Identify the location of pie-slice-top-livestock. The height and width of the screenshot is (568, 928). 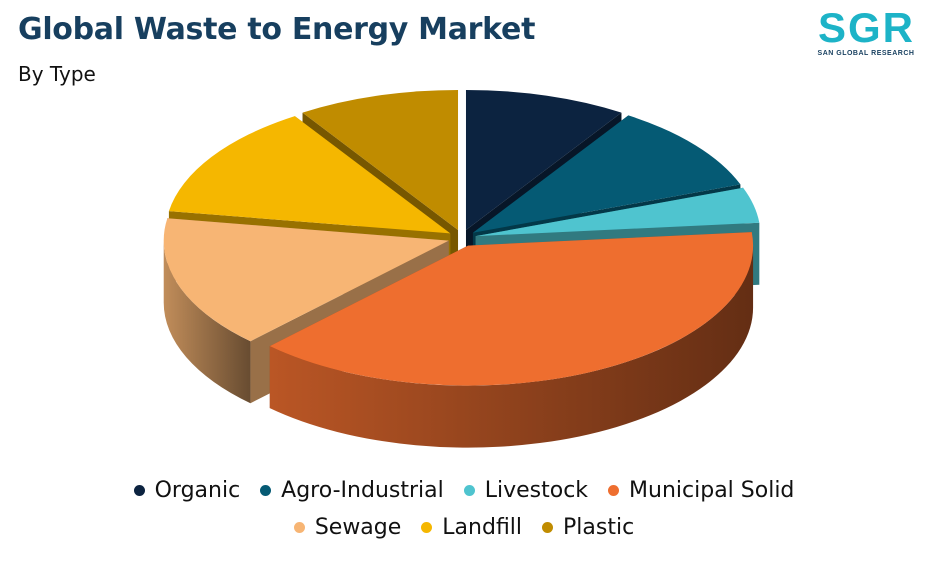
(617, 212).